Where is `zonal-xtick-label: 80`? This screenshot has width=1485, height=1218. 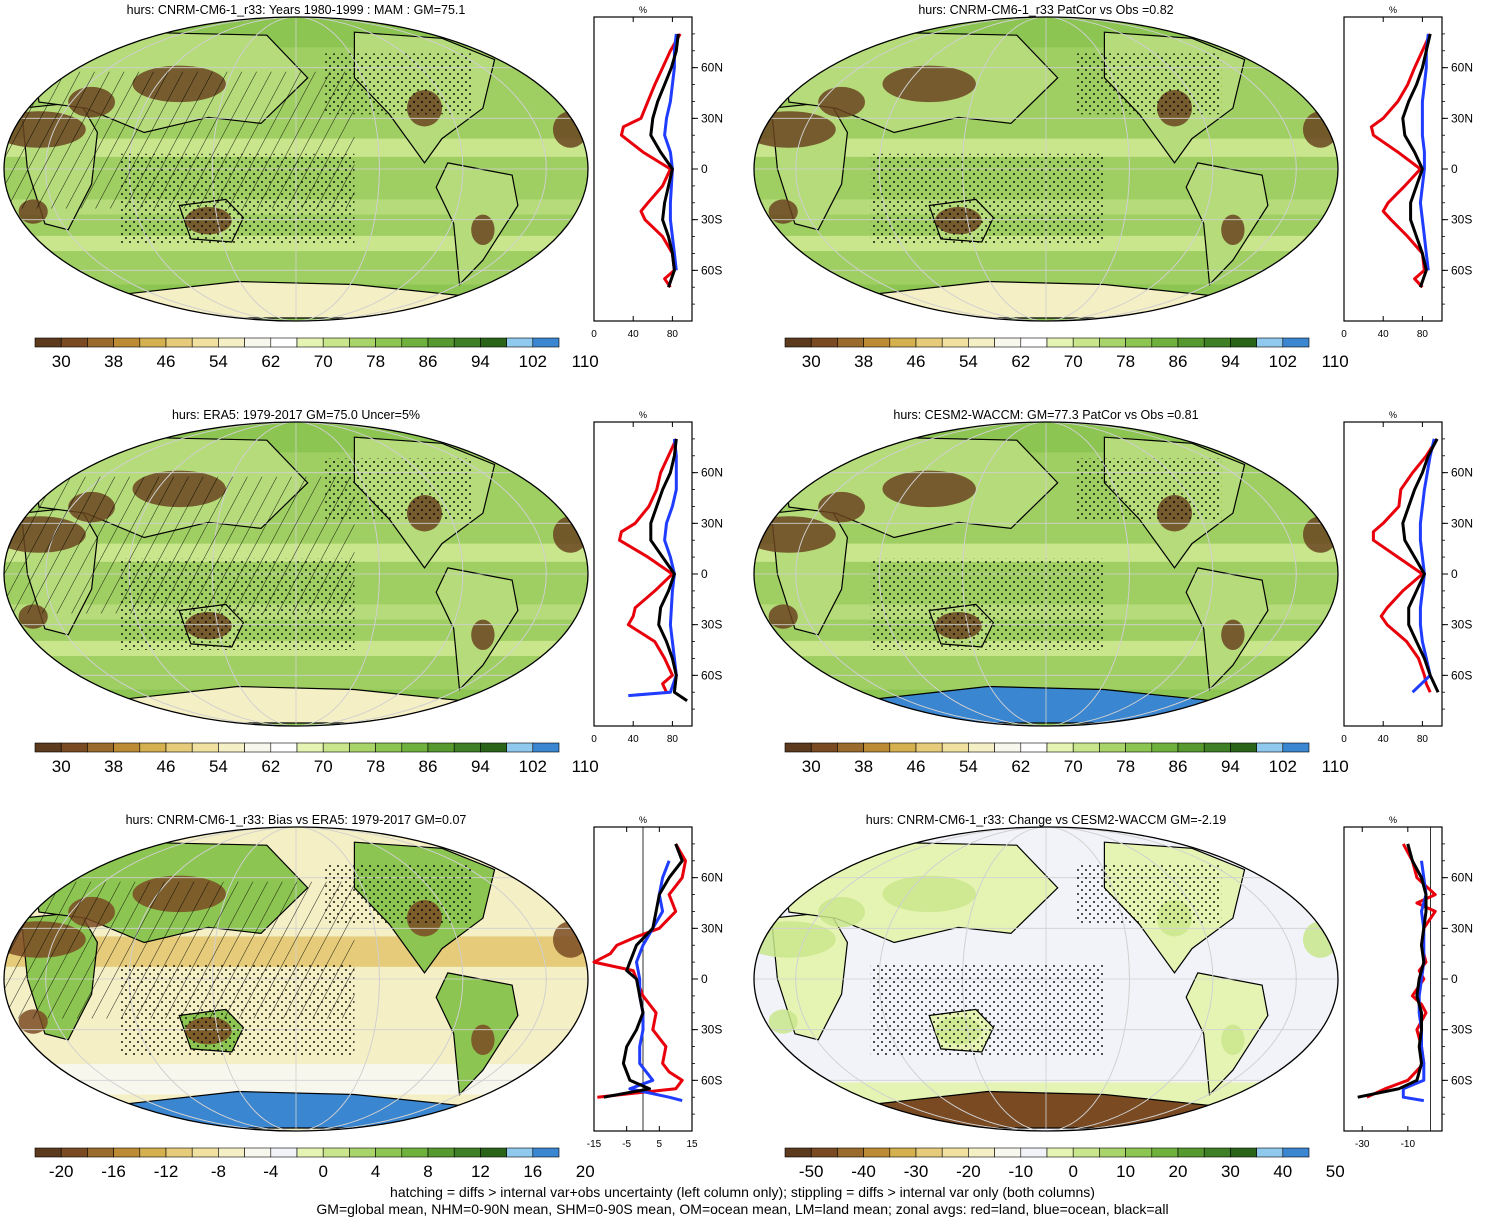 zonal-xtick-label: 80 is located at coordinates (673, 739).